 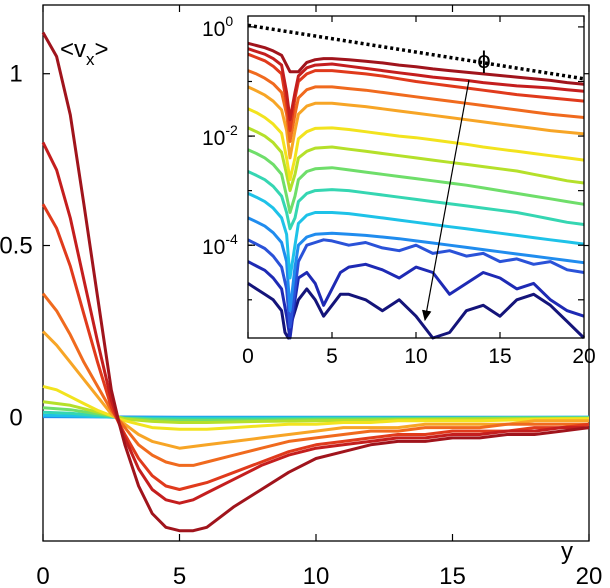 What do you see at coordinates (415, 356) in the screenshot?
I see `inset-xtick-label: 10` at bounding box center [415, 356].